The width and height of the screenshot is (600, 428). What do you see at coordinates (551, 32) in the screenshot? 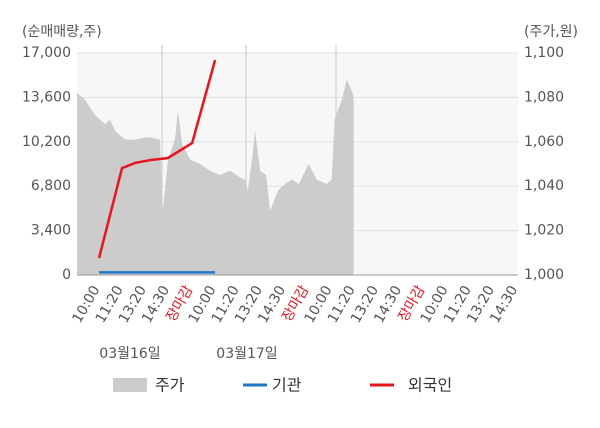
I see `y2-axis-label: (주가,원)` at bounding box center [551, 32].